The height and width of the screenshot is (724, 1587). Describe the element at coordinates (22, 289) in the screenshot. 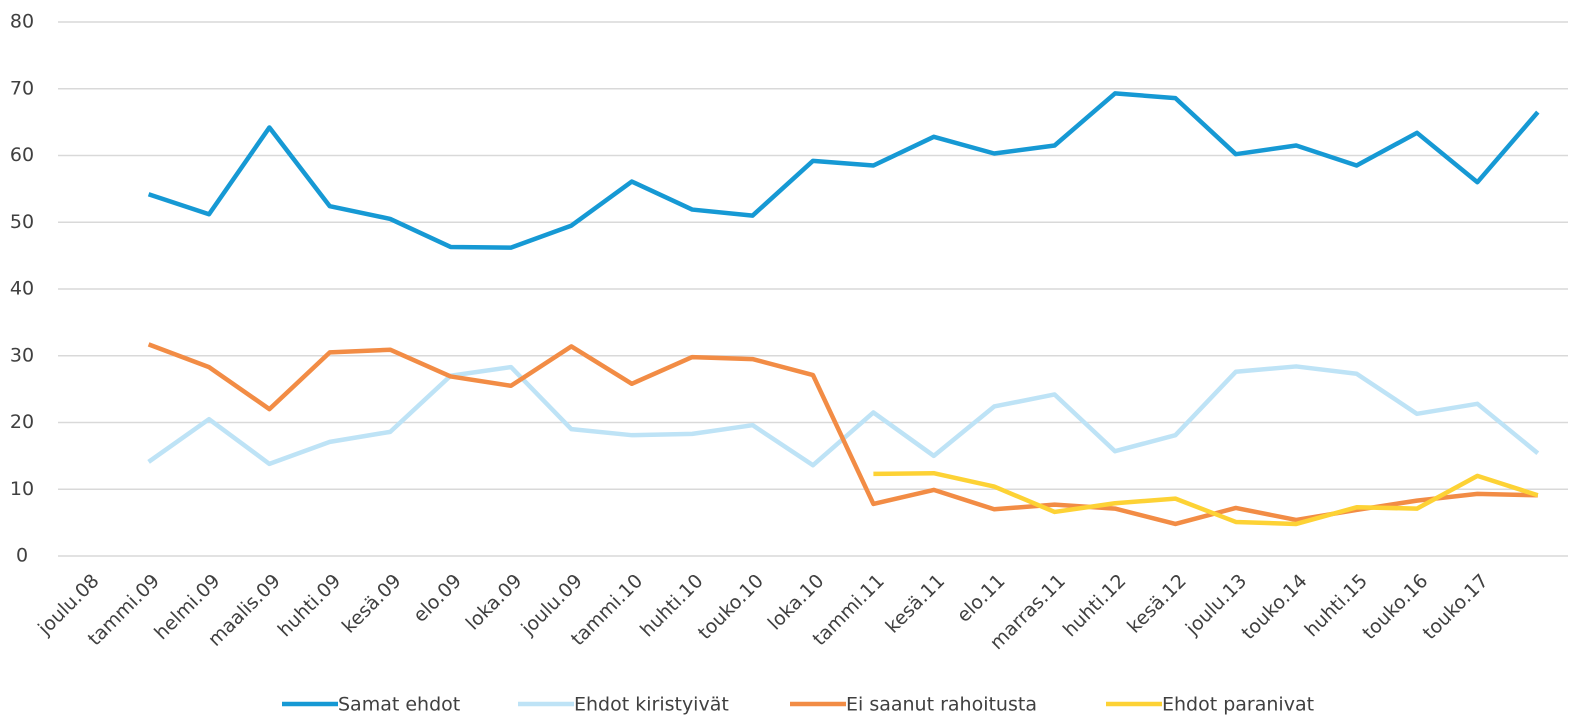

I see `y-tick-label: 40` at that location.